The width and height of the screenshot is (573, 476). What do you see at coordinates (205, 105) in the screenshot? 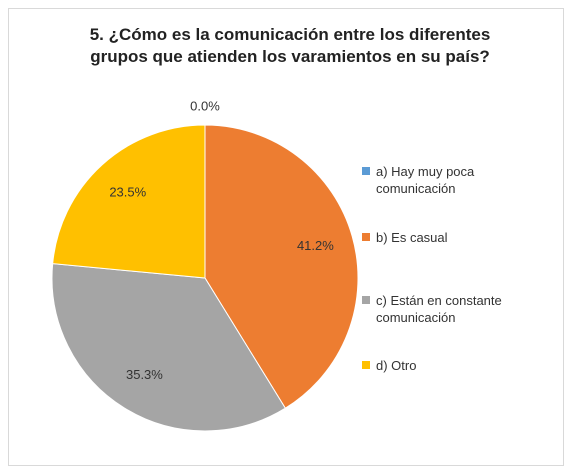
I see `data-label: 0.0%` at bounding box center [205, 105].